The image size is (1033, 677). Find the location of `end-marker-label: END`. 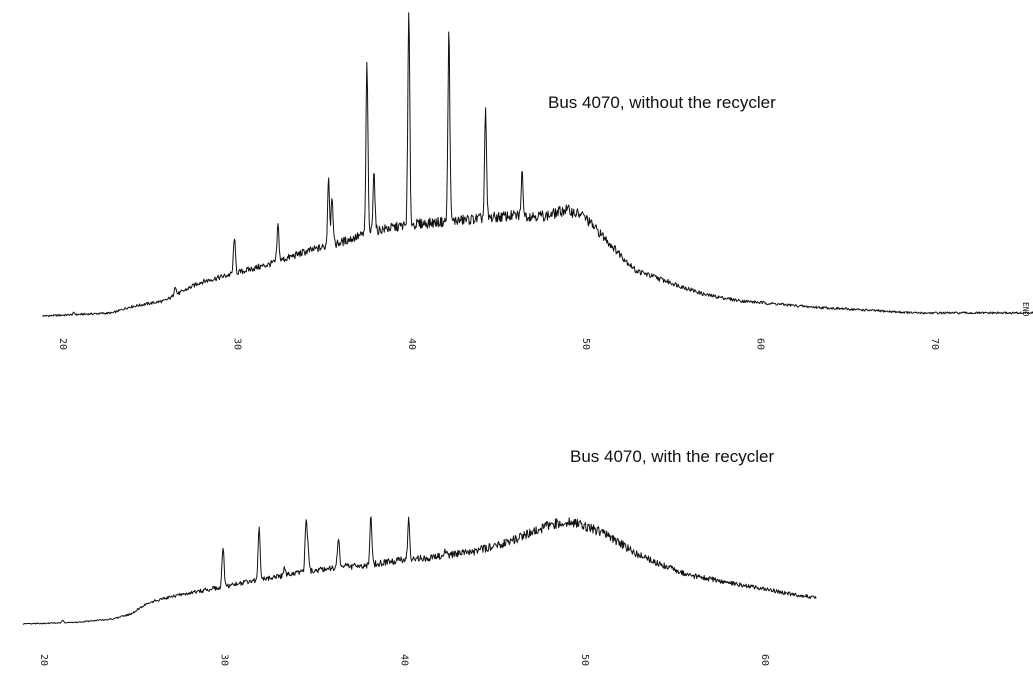

end-marker-label: END is located at coordinates (1025, 309).